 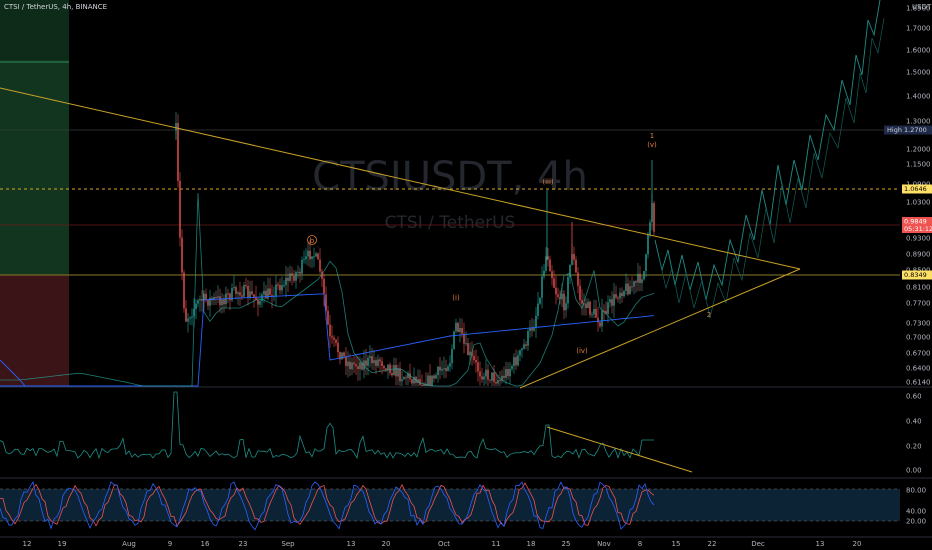 What do you see at coordinates (918, 203) in the screenshot?
I see `price-tick: 1.0300` at bounding box center [918, 203].